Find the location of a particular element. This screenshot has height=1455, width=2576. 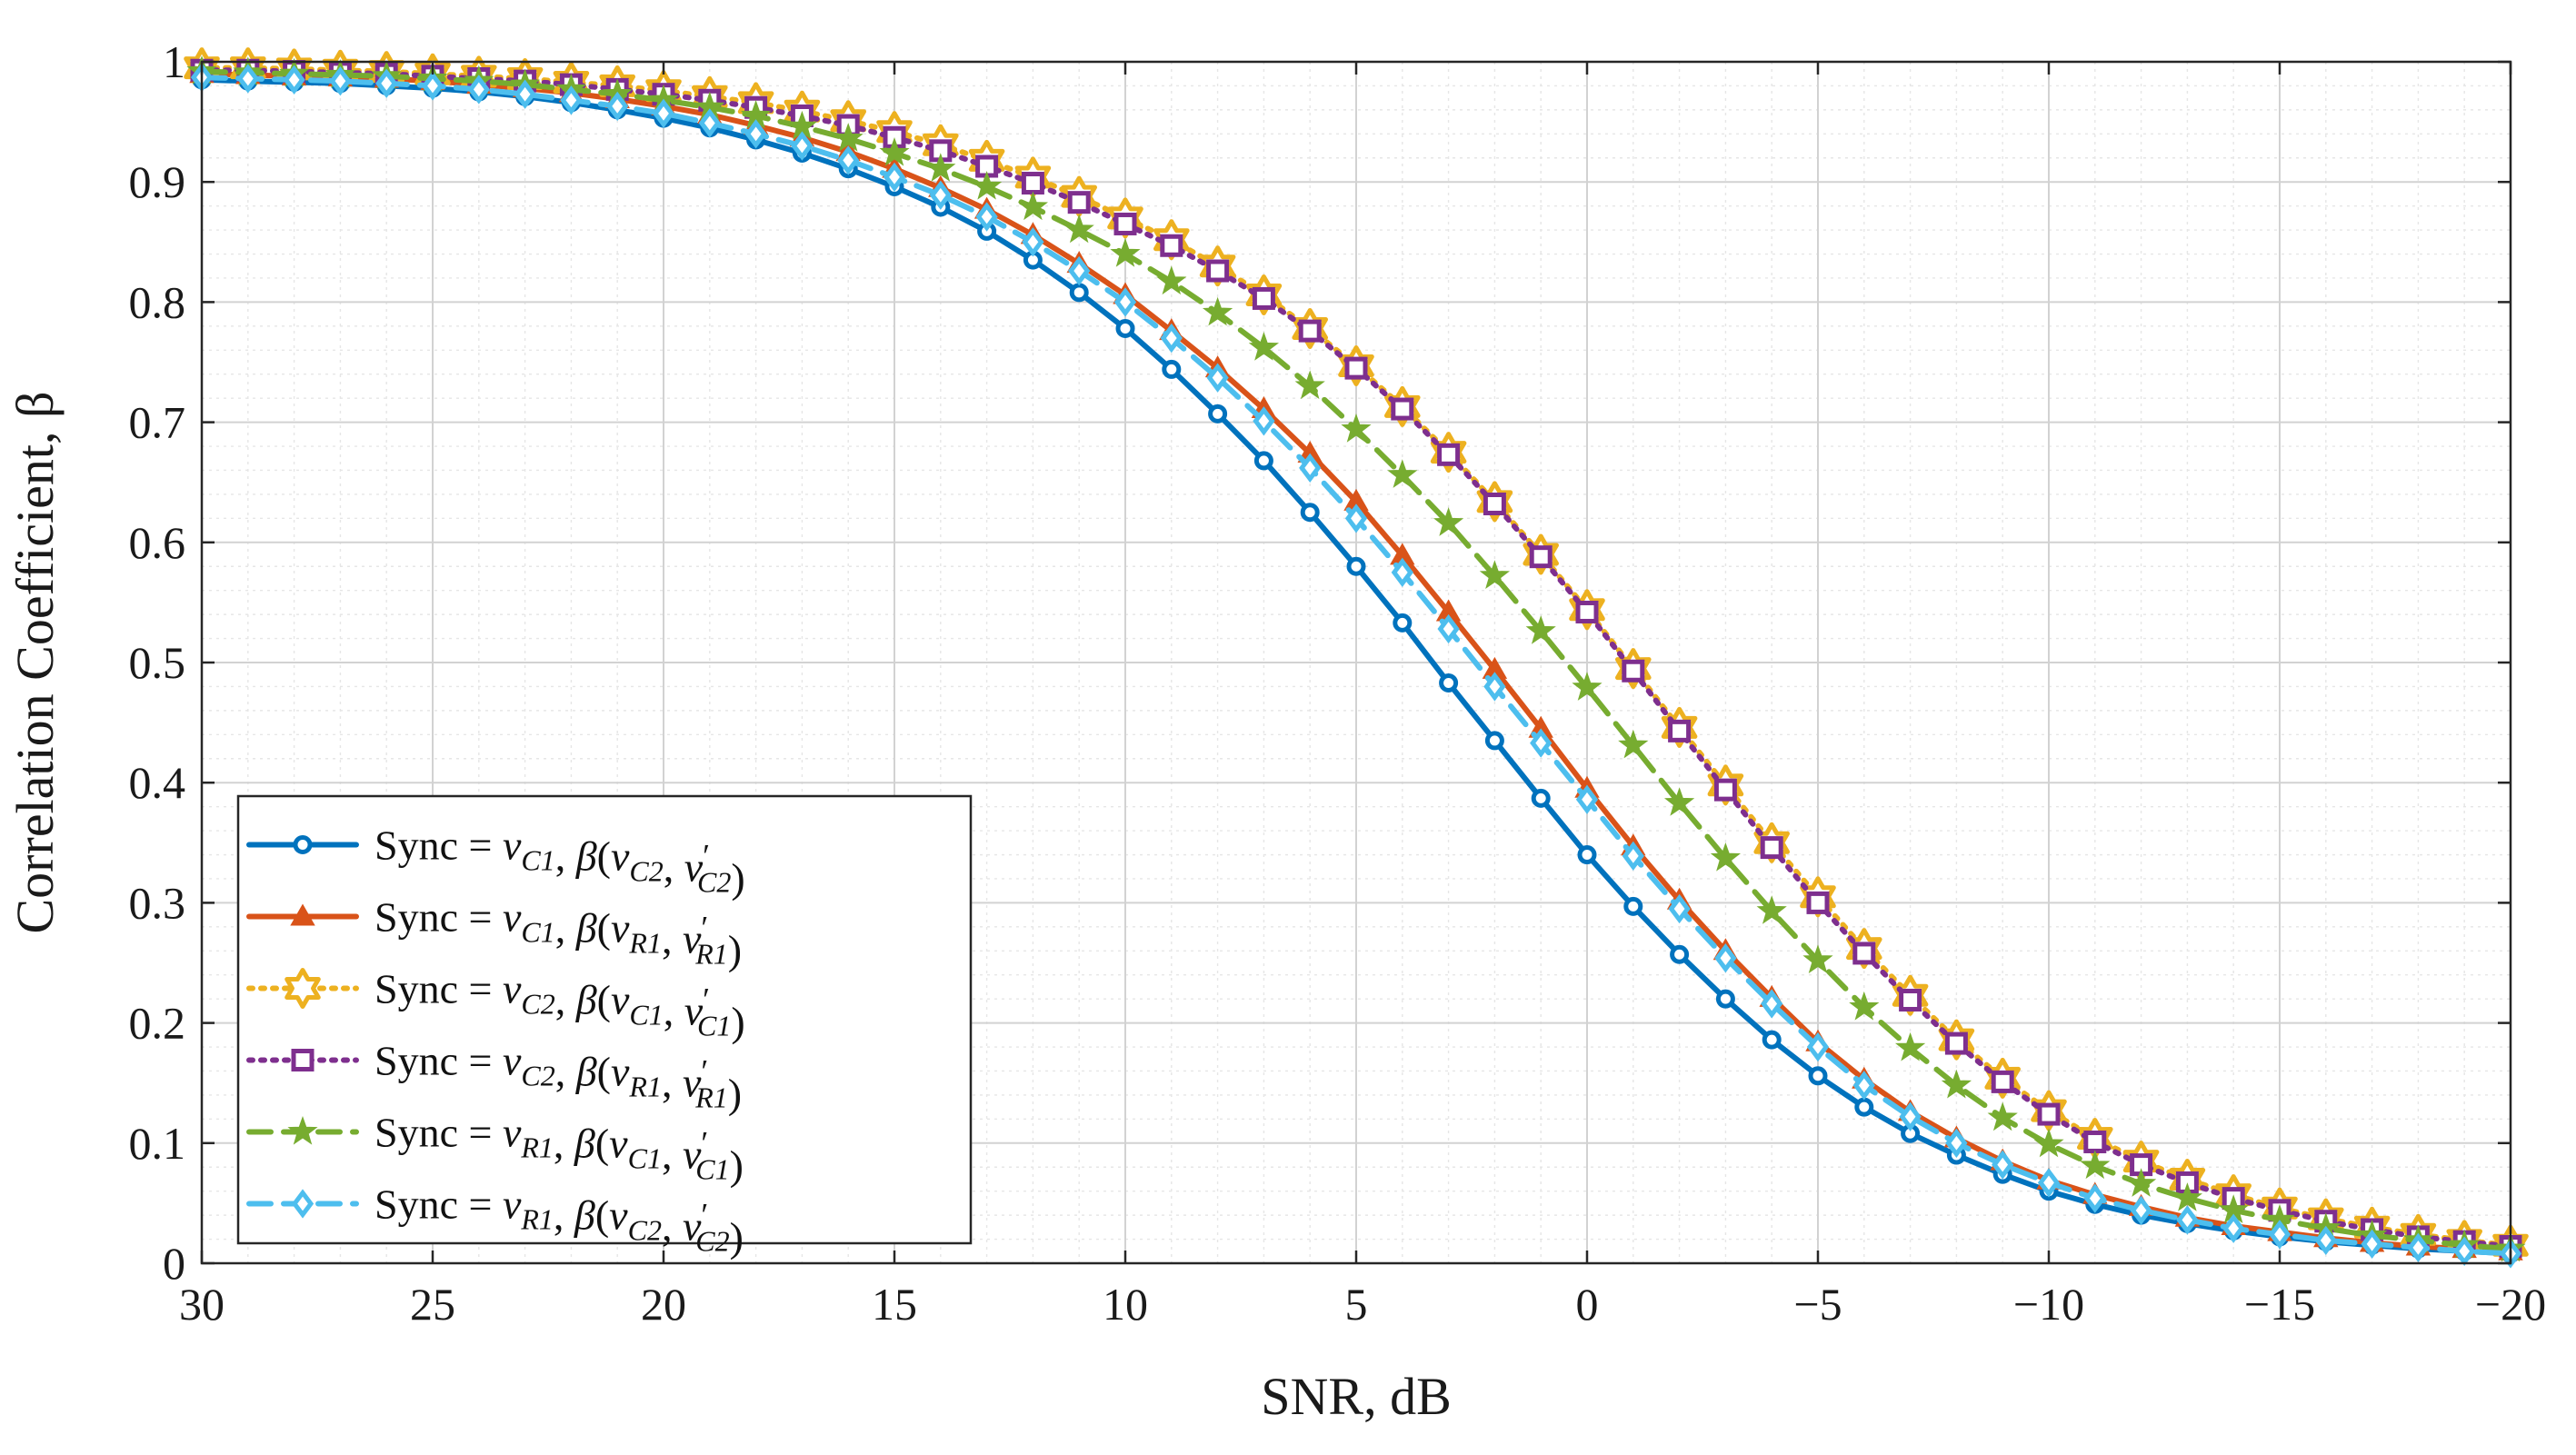

x-tick-label: −10 is located at coordinates (2048, 1305).